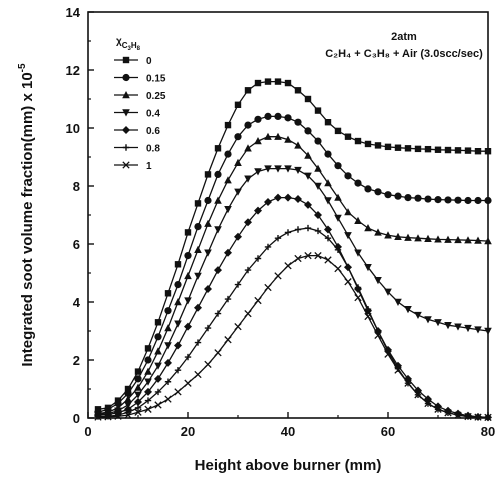  I want to click on x-axis-title: Height above burner (mm), so click(288, 465).